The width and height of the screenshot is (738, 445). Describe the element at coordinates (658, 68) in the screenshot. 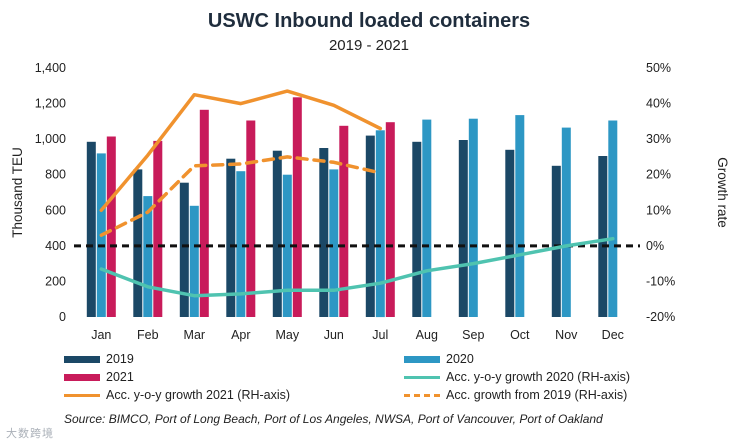

I see `y-tick-label-right: 50%` at that location.